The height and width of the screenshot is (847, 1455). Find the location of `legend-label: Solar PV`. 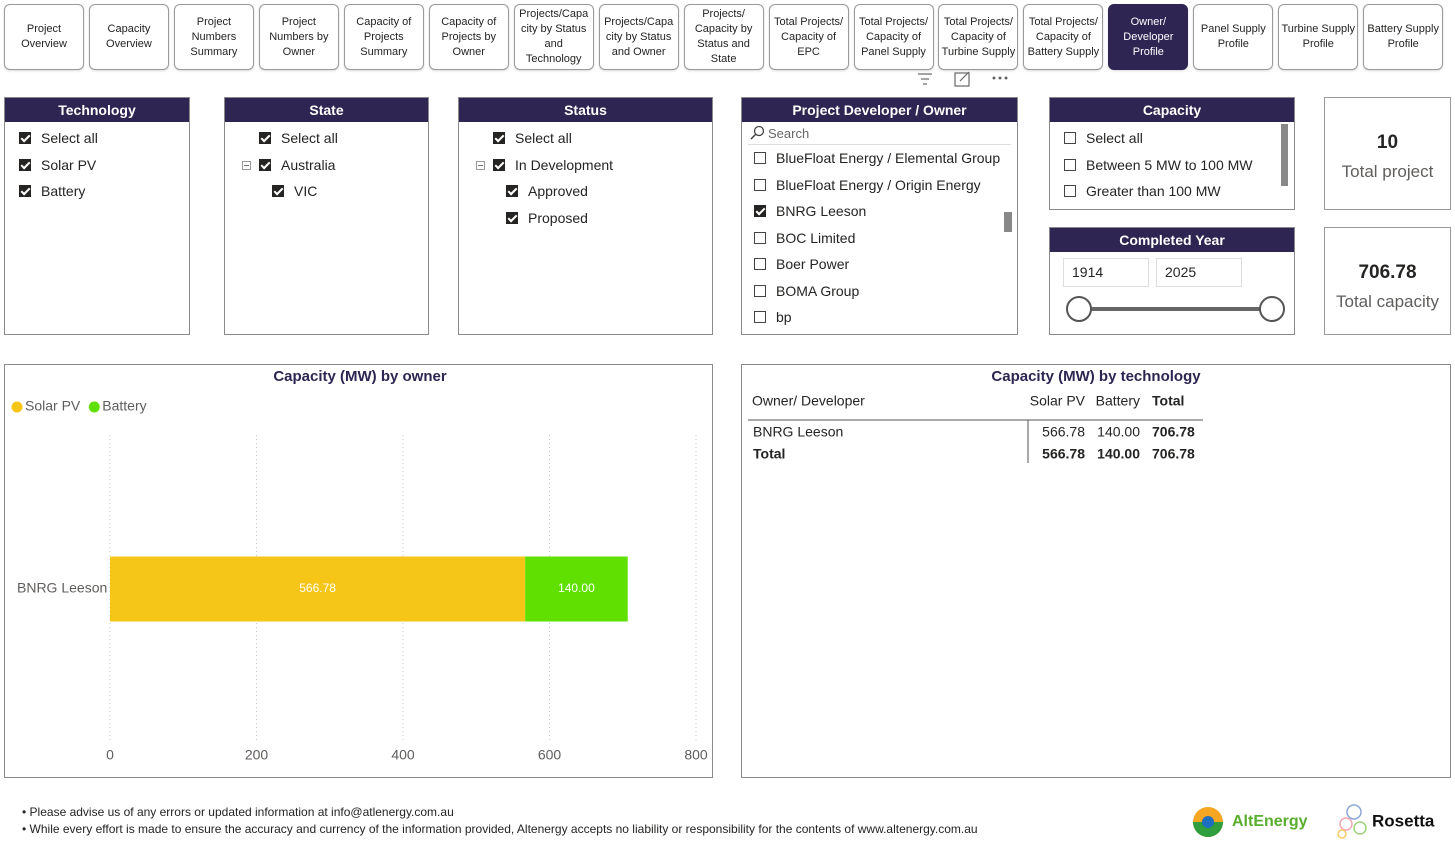

legend-label: Solar PV is located at coordinates (53, 406).